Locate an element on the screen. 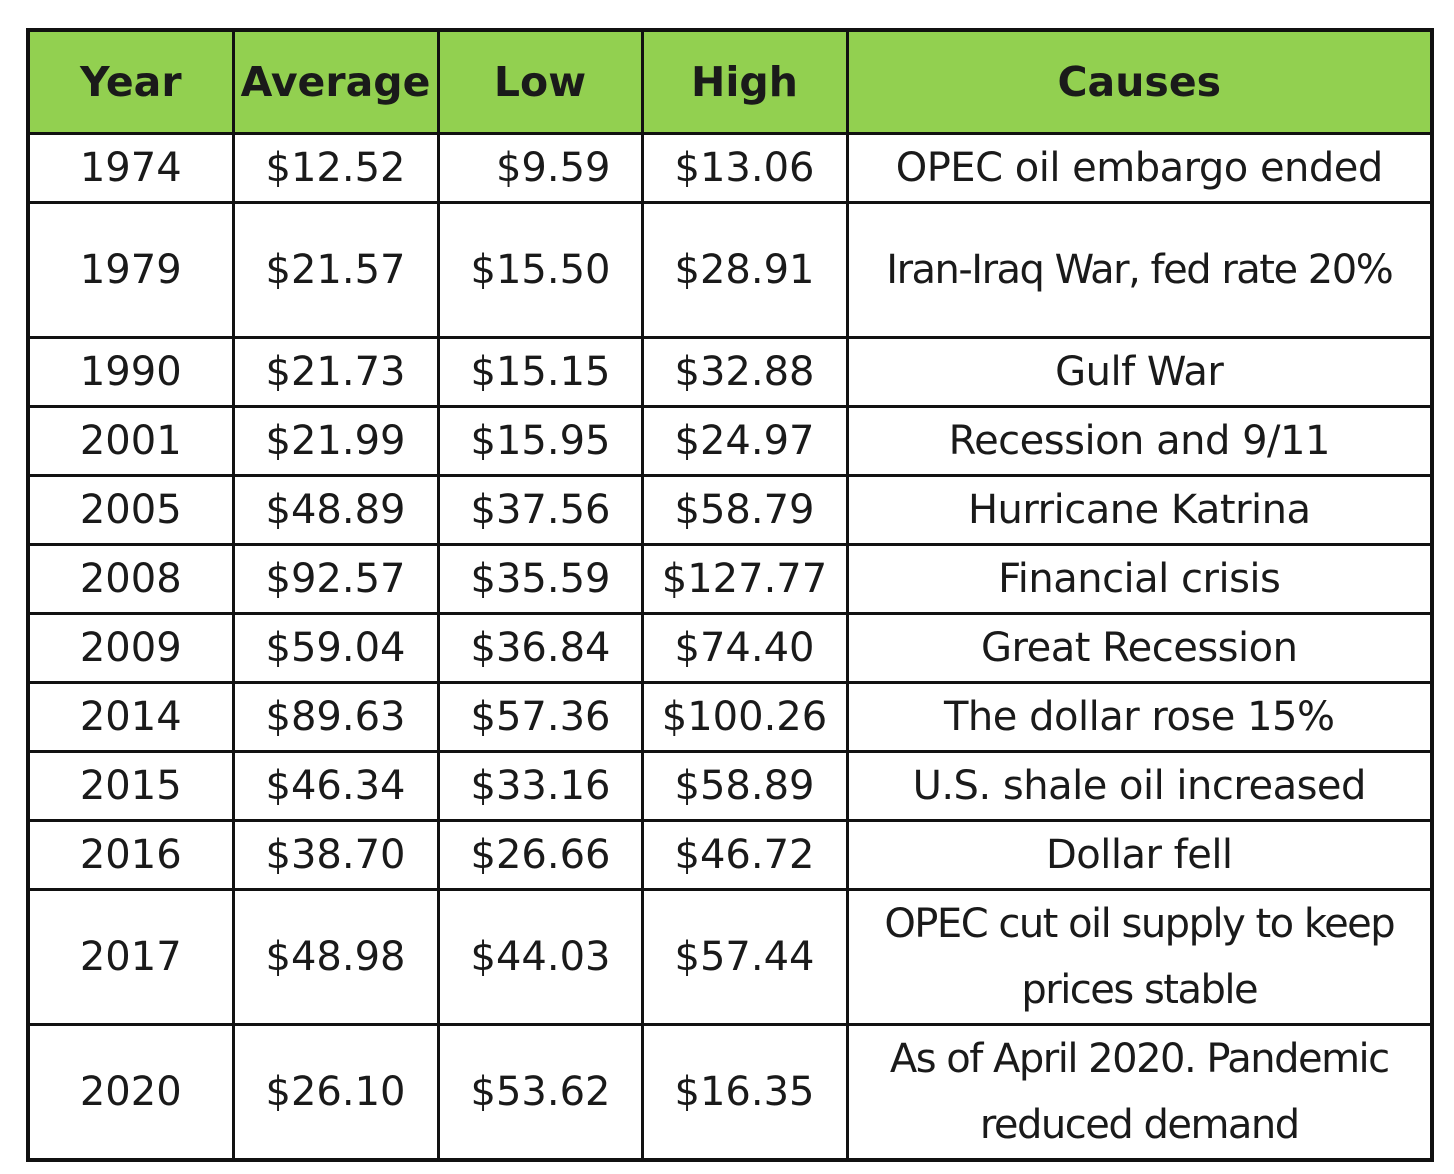 The height and width of the screenshot is (1174, 1454). cell-average: $38.70 is located at coordinates (335, 855).